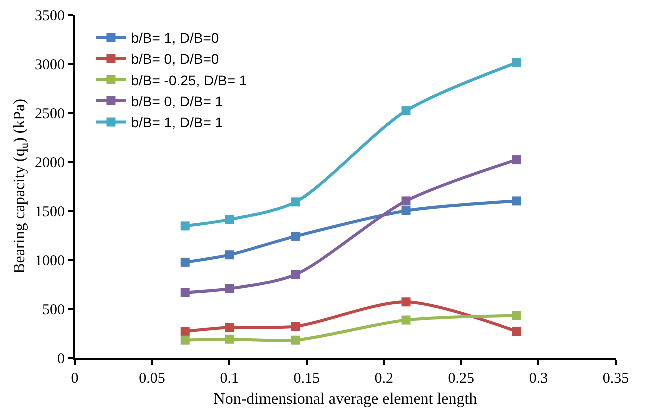  What do you see at coordinates (189, 80) in the screenshot?
I see `legend-label: b/B= -0.25, D/B= 1` at bounding box center [189, 80].